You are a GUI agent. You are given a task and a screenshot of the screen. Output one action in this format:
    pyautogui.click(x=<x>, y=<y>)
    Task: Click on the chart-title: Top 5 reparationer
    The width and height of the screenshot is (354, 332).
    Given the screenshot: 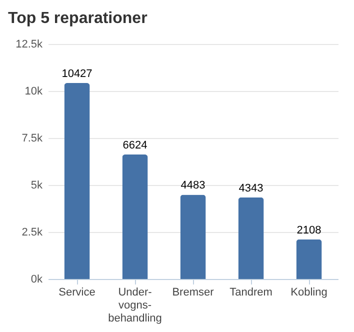 What is the action you would take?
    pyautogui.click(x=78, y=18)
    